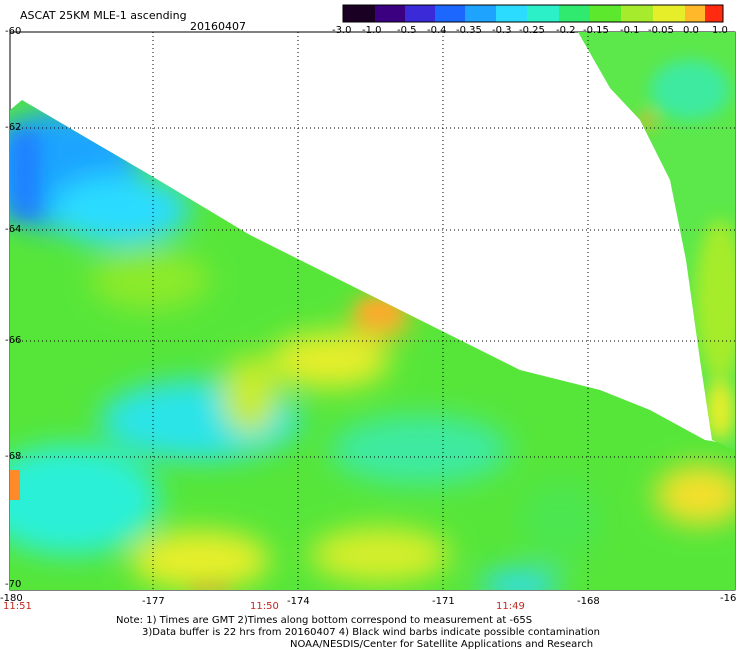  What do you see at coordinates (469, 30) in the screenshot?
I see `colorbar-label: -0.35` at bounding box center [469, 30].